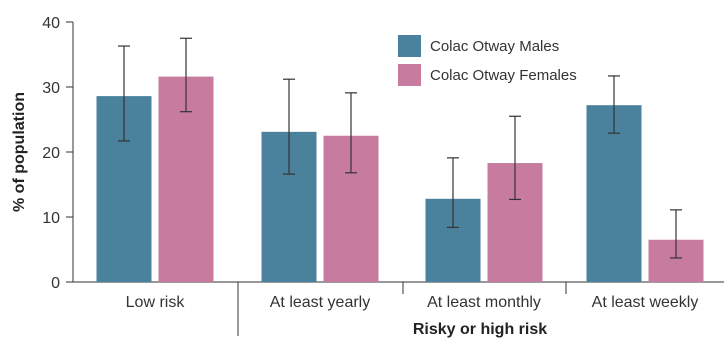 The width and height of the screenshot is (724, 341). I want to click on y-tick-label: 10, so click(51, 218).